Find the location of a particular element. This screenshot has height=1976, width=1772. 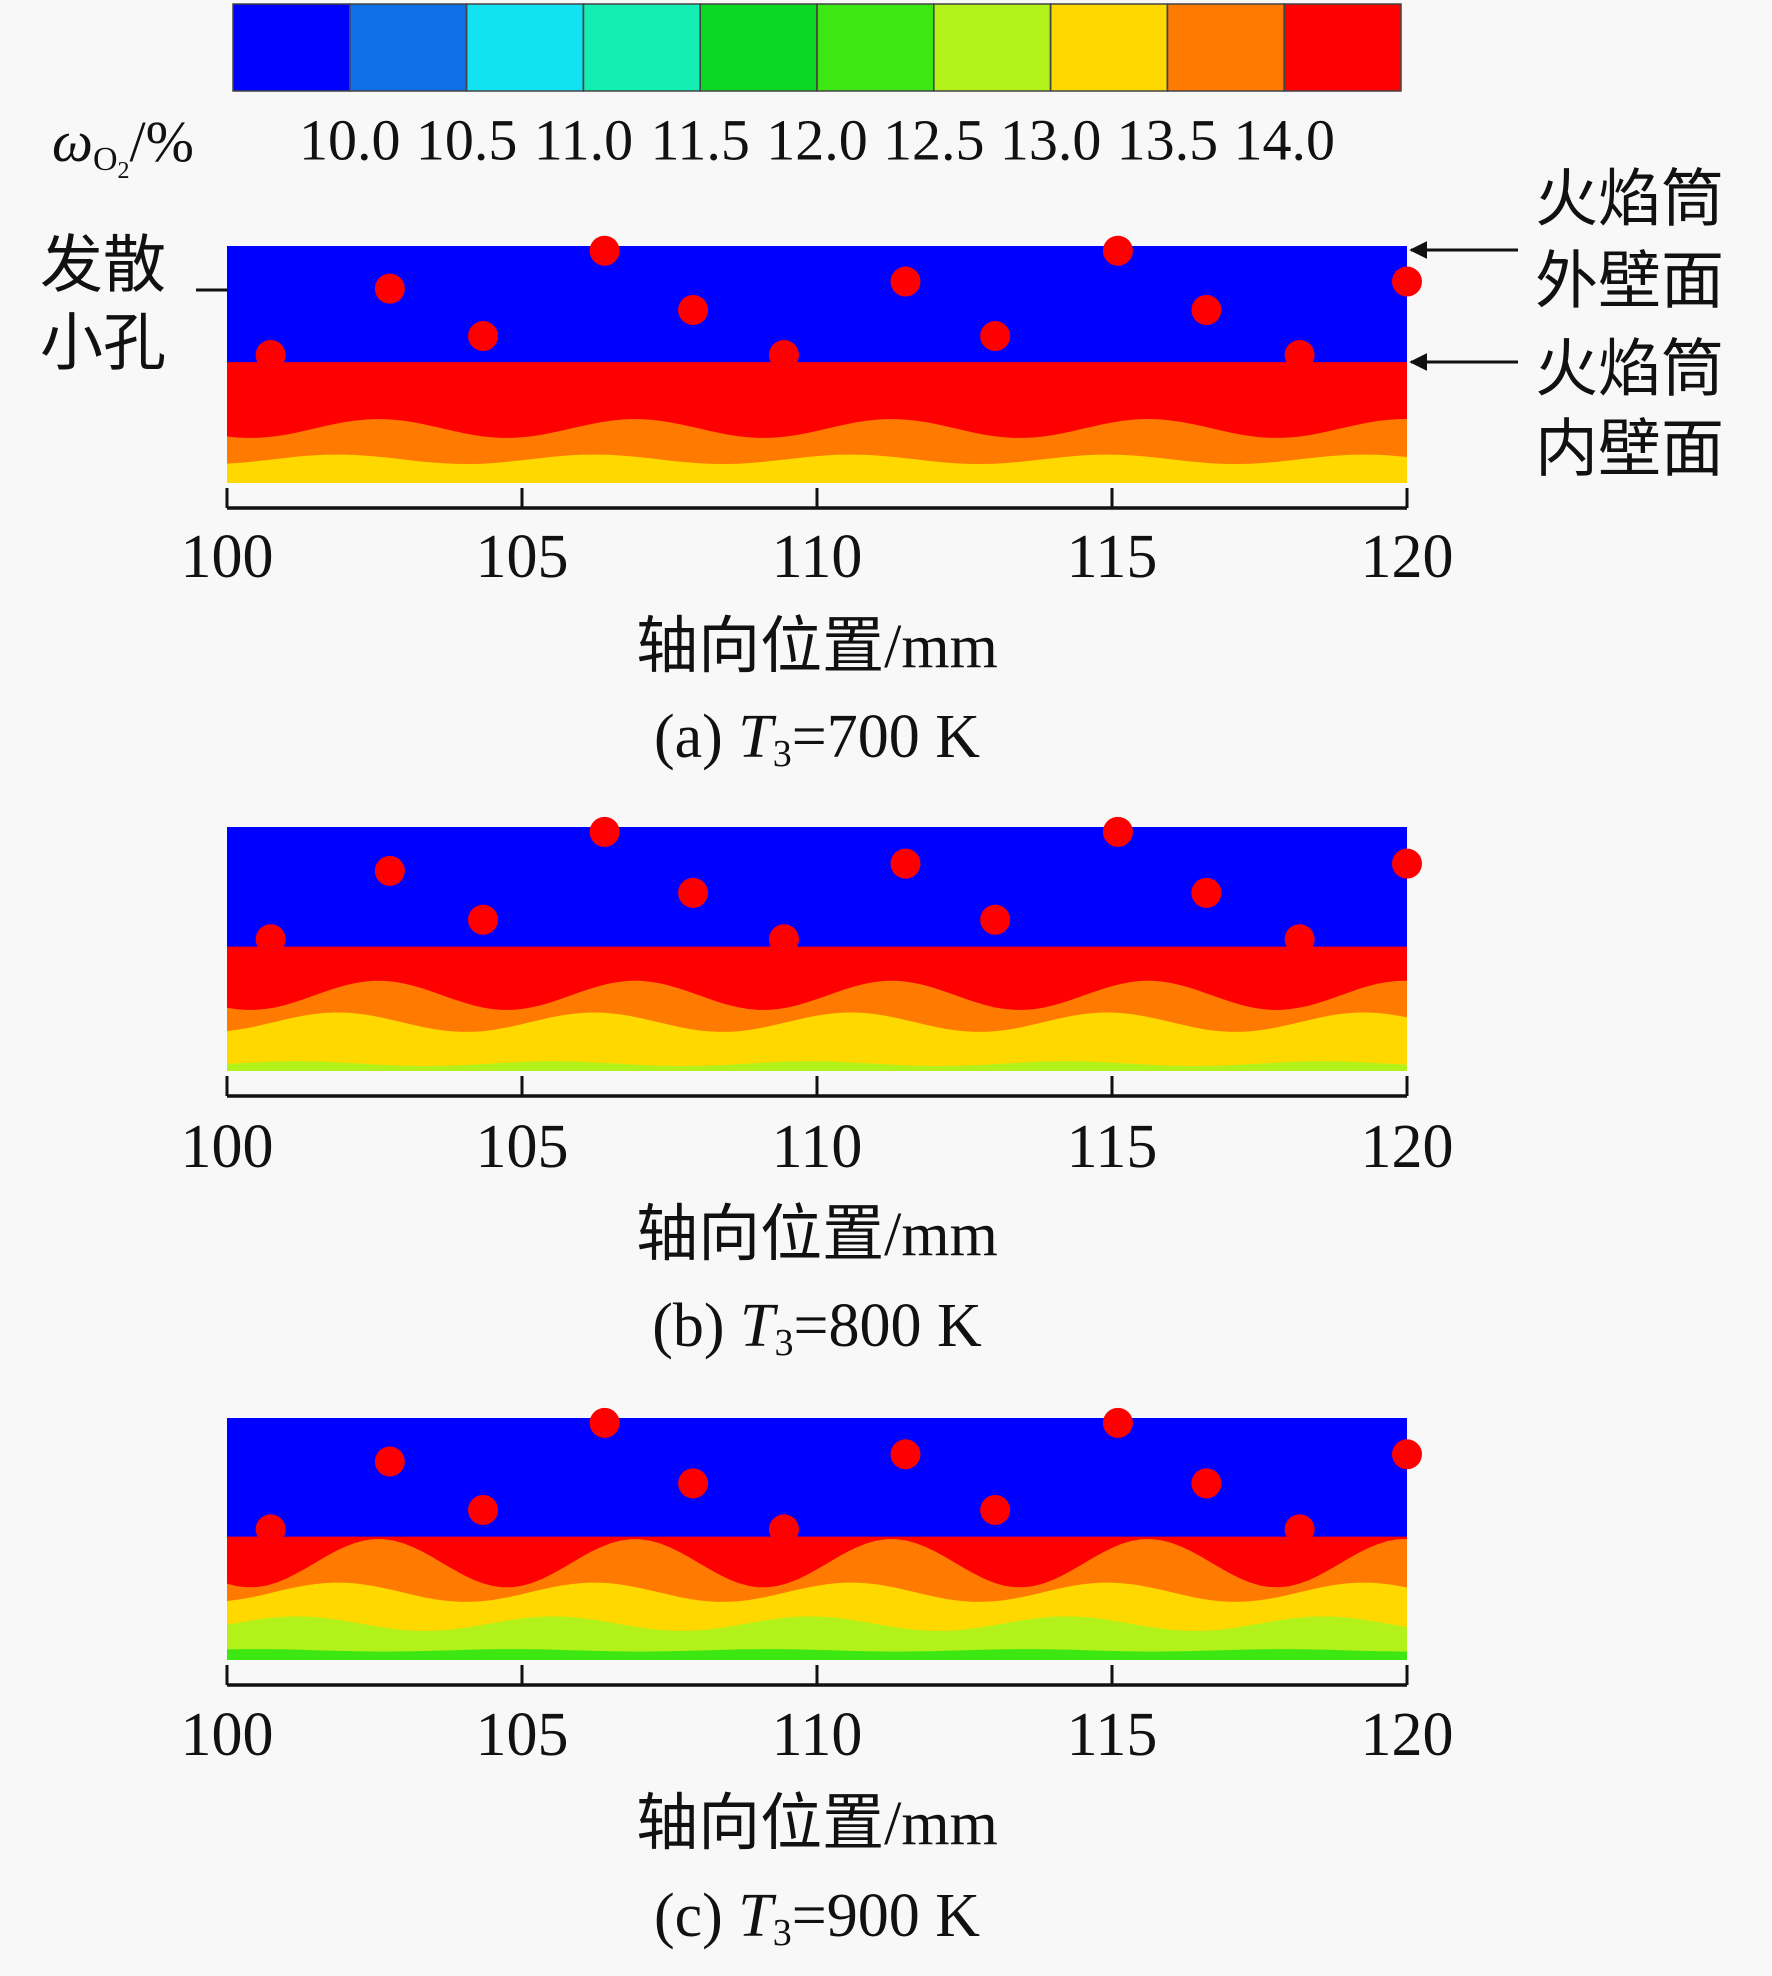

panel-caption: (c) T3=900 K is located at coordinates (817, 1917).